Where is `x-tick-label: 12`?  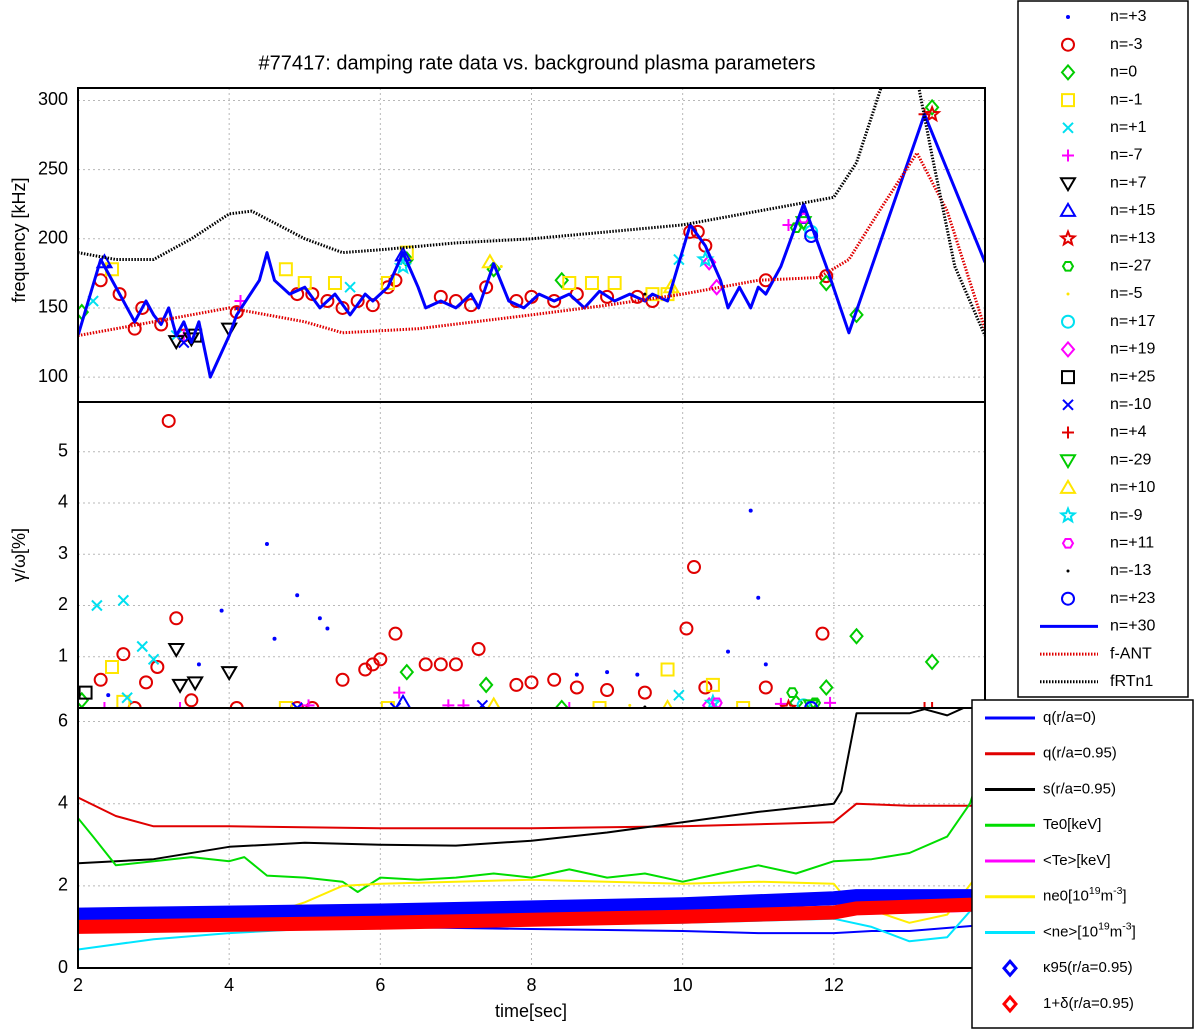
x-tick-label: 12 is located at coordinates (834, 985).